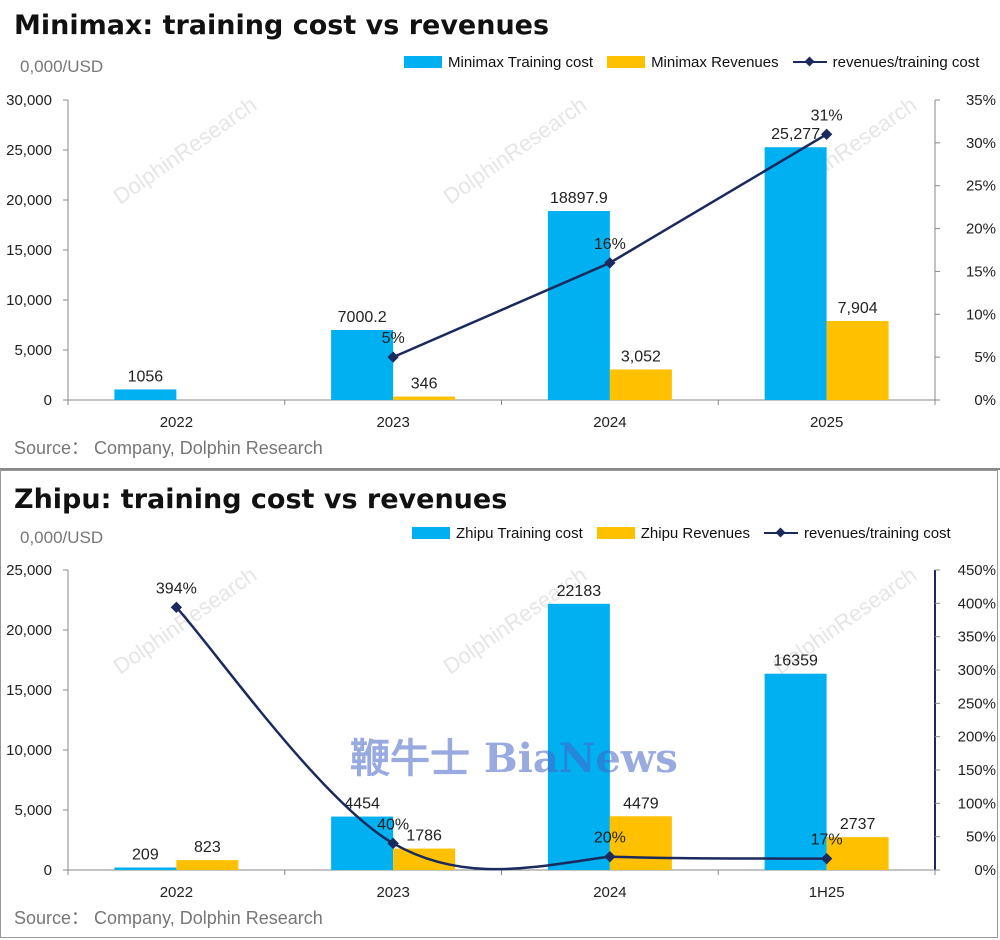  What do you see at coordinates (610, 244) in the screenshot?
I see `ratio-data-label: 16%` at bounding box center [610, 244].